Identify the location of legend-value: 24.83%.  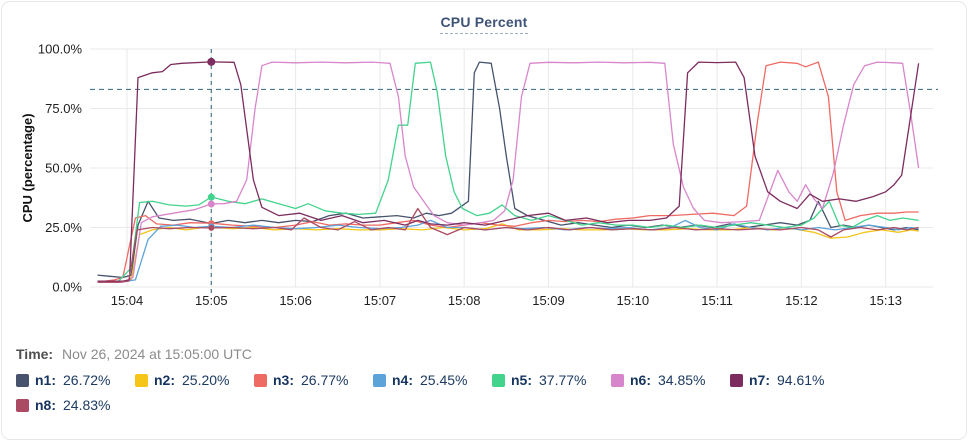
(87, 405).